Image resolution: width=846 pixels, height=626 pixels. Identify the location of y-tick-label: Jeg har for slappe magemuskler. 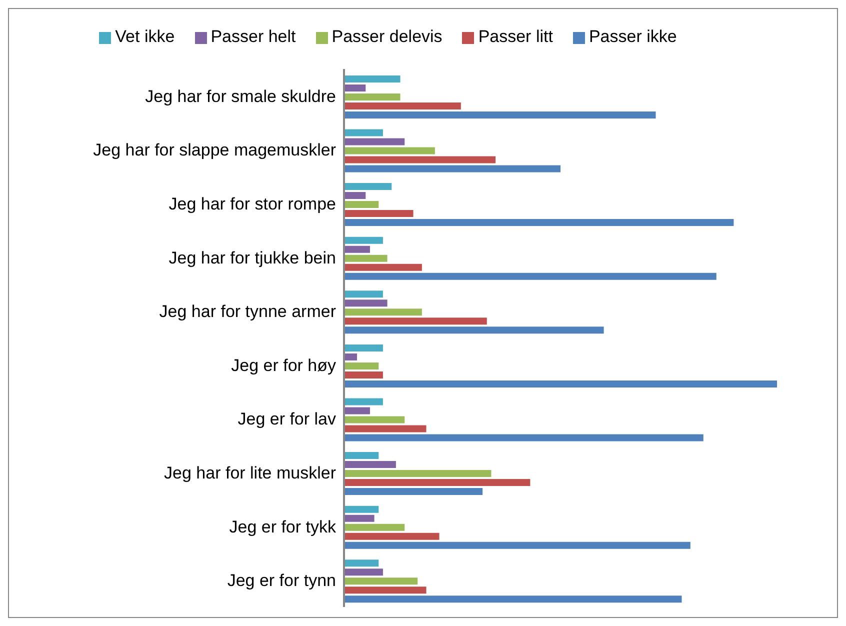
(214, 150).